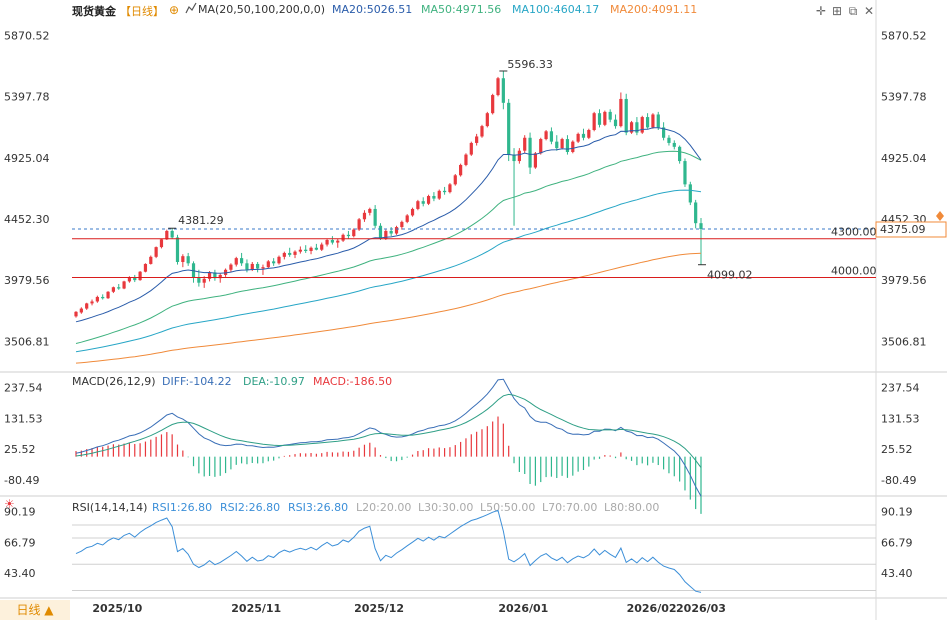 Image resolution: width=947 pixels, height=620 pixels. I want to click on date-label: 2026/02, so click(652, 608).